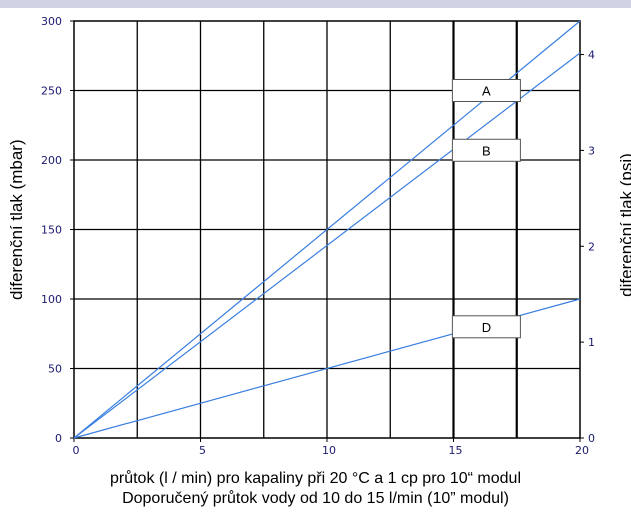 Image resolution: width=631 pixels, height=519 pixels. I want to click on x-tick-label: 15, so click(456, 450).